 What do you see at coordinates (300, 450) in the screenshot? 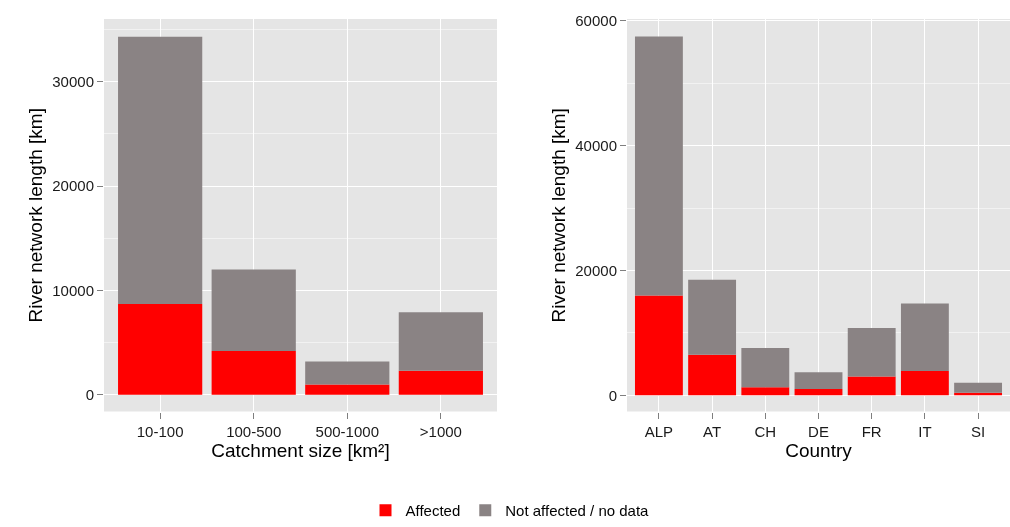
I see `x-axis-title: Catchment size [km²]` at bounding box center [300, 450].